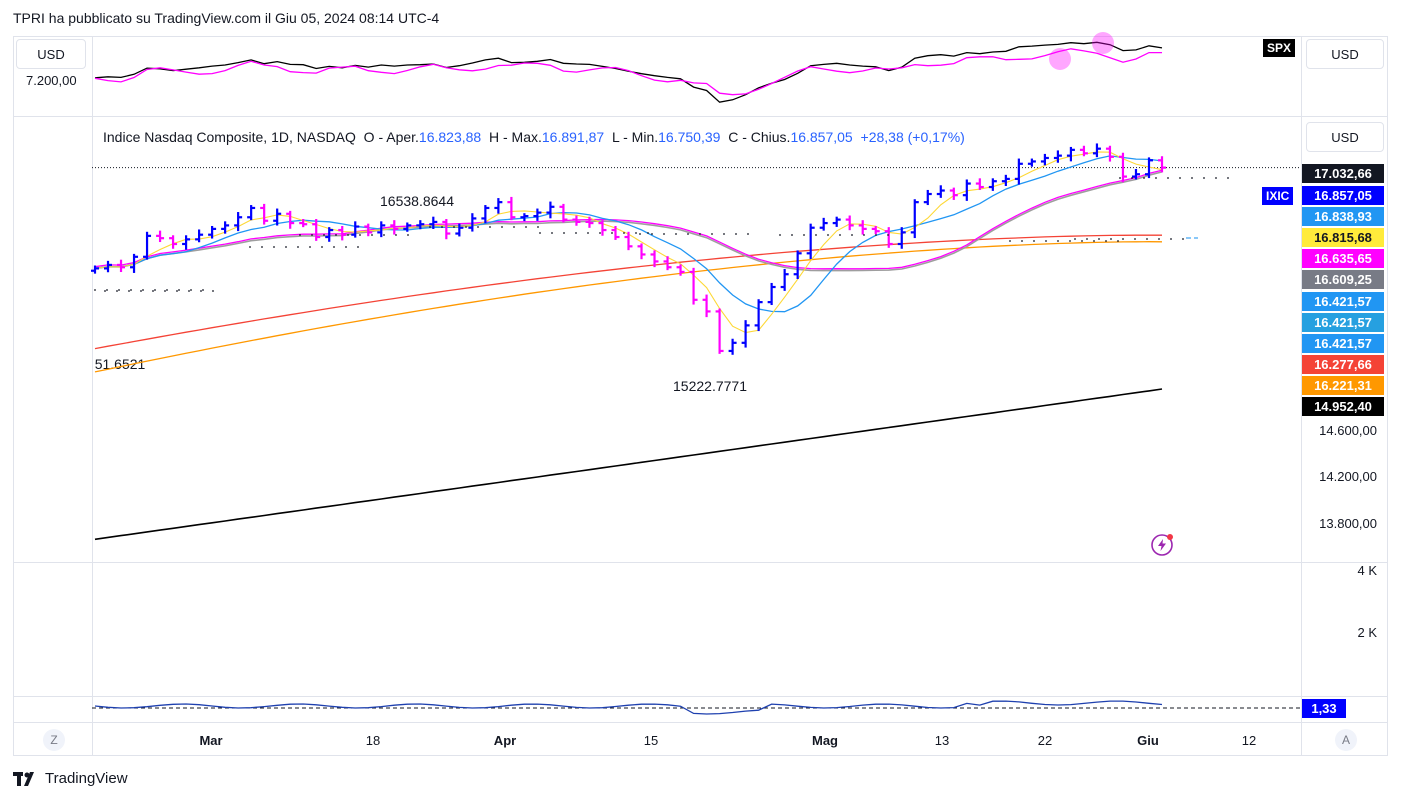  I want to click on price-tag-1: 16.857,05, so click(1343, 195).